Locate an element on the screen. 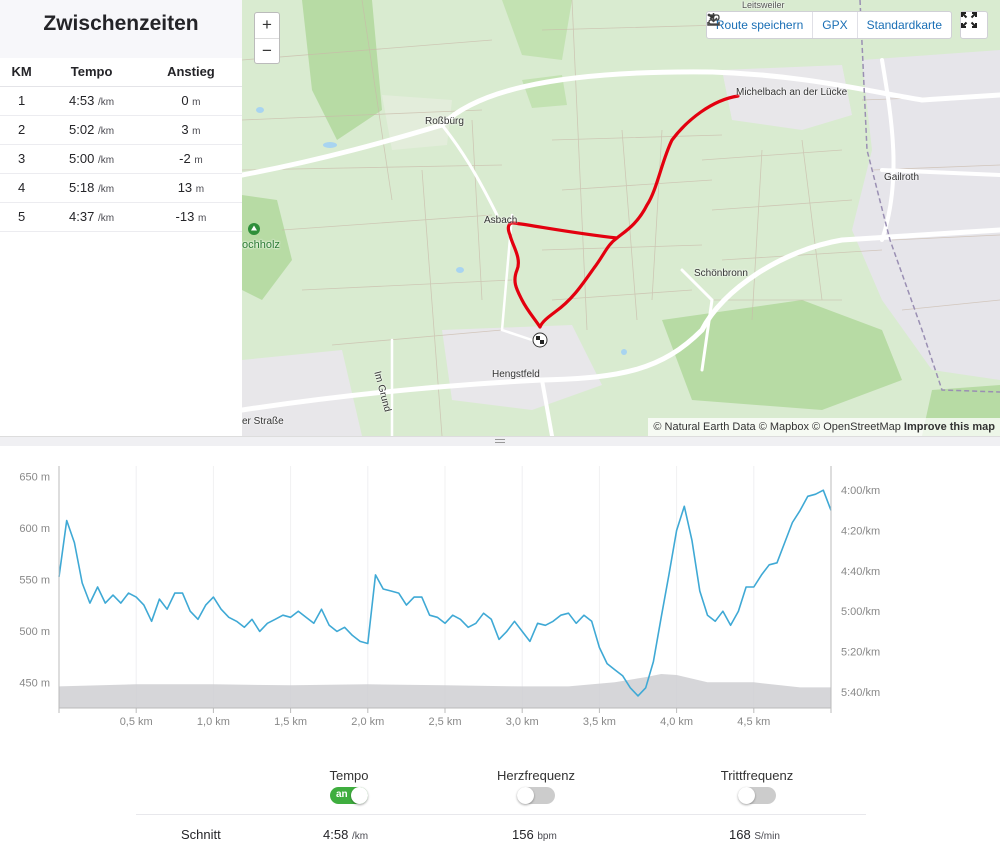 The width and height of the screenshot is (1000, 842). heart-rate-toggle is located at coordinates (536, 795).